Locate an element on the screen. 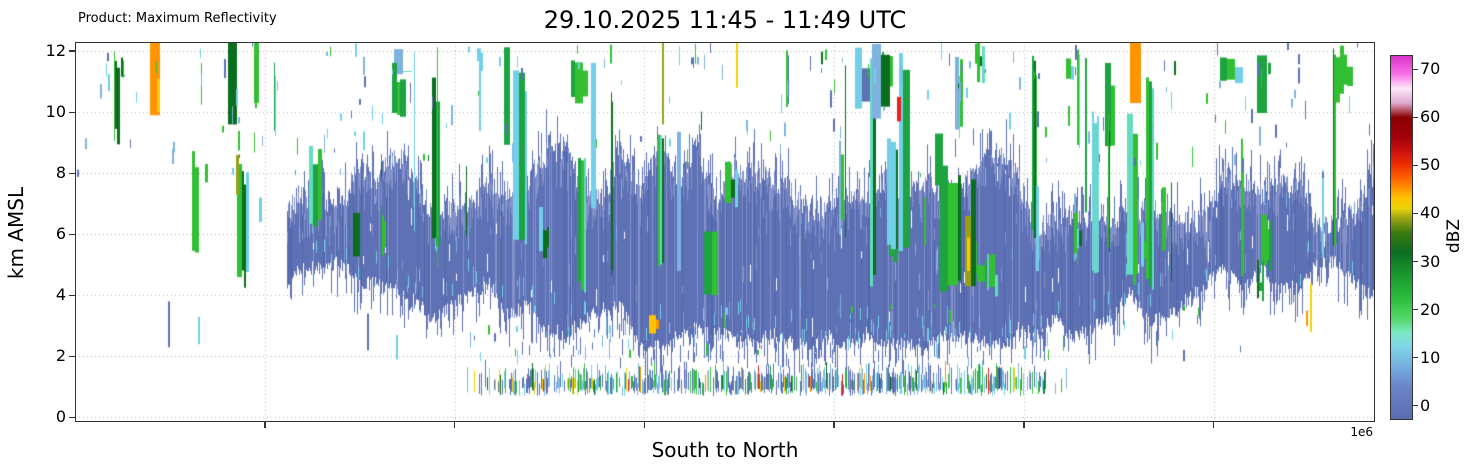 The width and height of the screenshot is (1482, 470). y-tick-label: 8 is located at coordinates (60, 173).